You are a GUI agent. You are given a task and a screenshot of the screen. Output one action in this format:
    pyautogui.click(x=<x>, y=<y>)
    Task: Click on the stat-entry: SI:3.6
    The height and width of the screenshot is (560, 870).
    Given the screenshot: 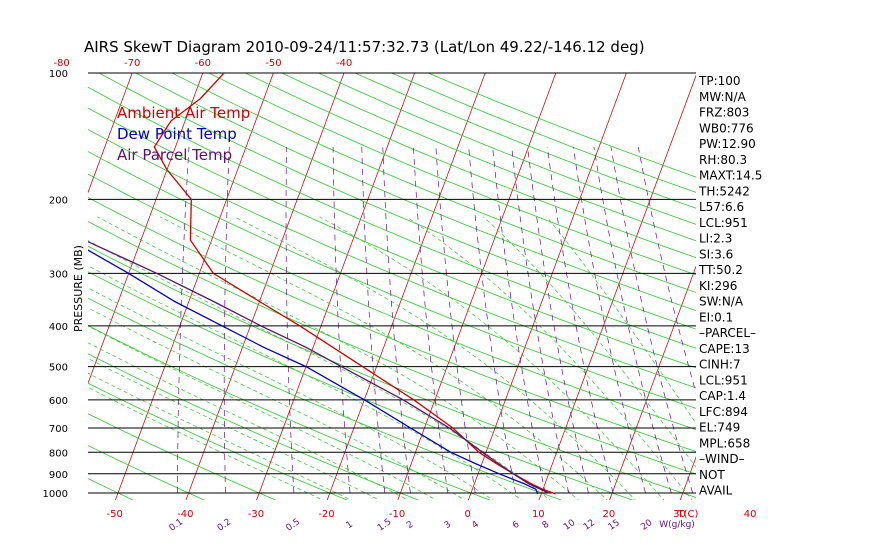 What is the action you would take?
    pyautogui.click(x=716, y=254)
    